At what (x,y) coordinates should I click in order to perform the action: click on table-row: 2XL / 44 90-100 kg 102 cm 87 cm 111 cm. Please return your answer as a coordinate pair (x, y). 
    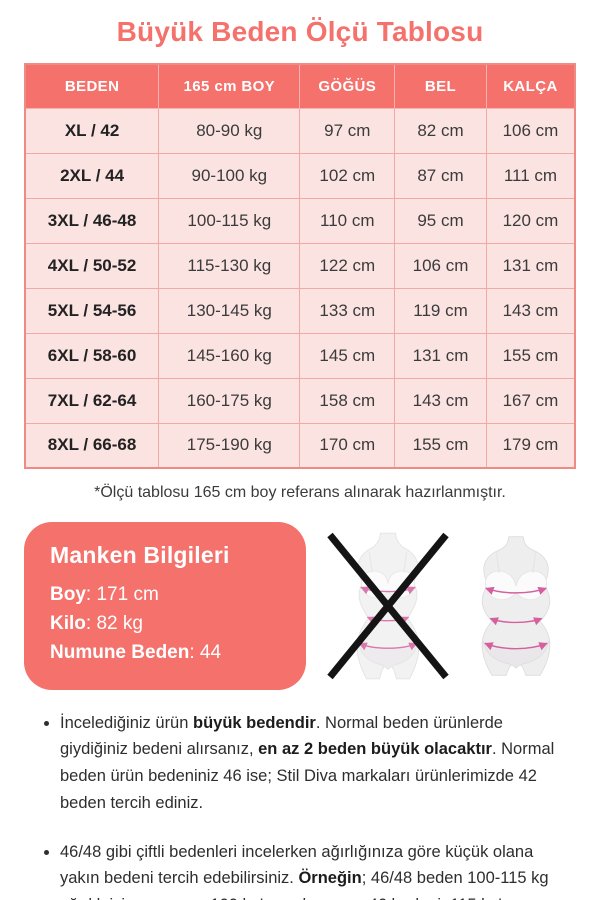
    Looking at the image, I should click on (300, 175).